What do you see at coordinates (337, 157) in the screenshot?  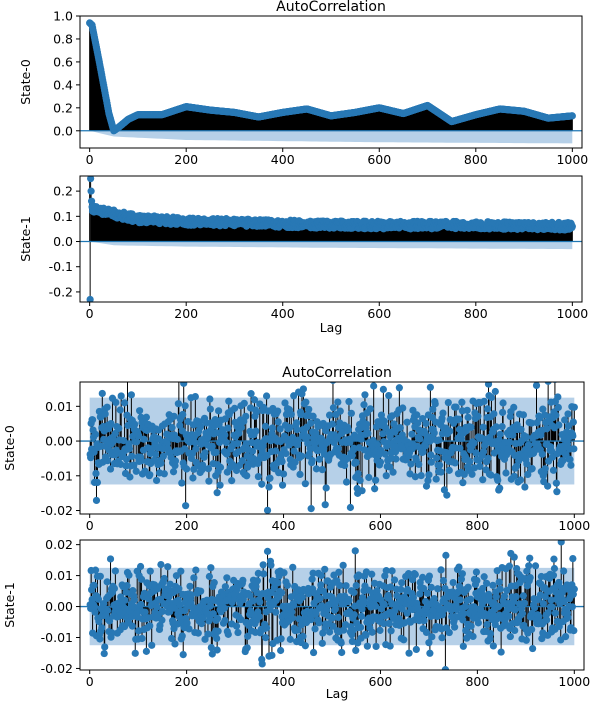 I see `top-state-0-x-ticks: 0 200 400 600 800 1000` at bounding box center [337, 157].